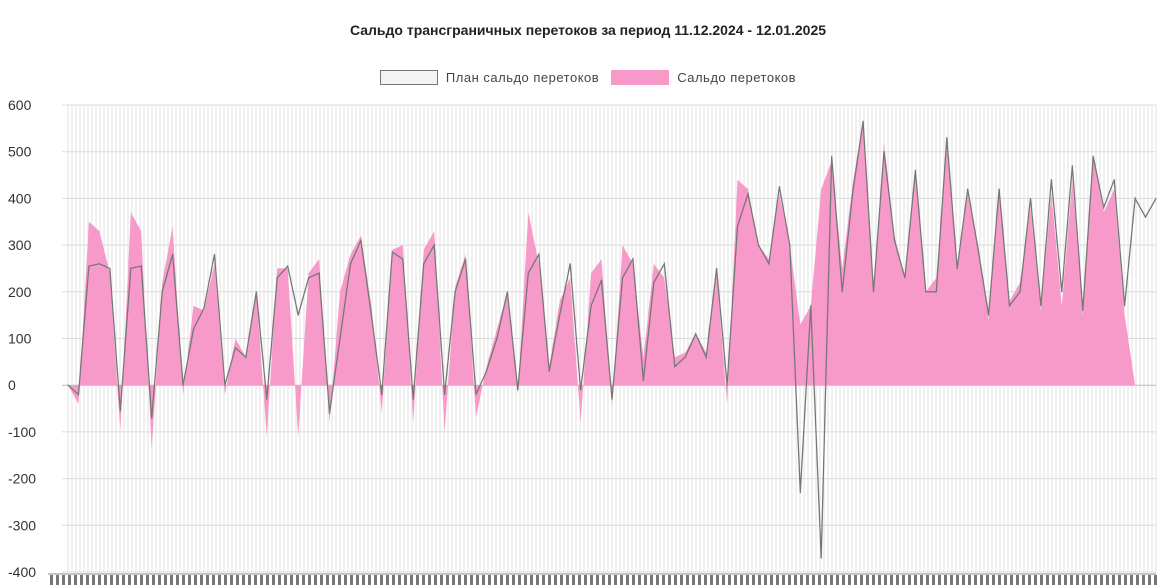 The image size is (1176, 587). Describe the element at coordinates (522, 77) in the screenshot. I see `legend-label-plan: План сальдо перетоков` at that location.